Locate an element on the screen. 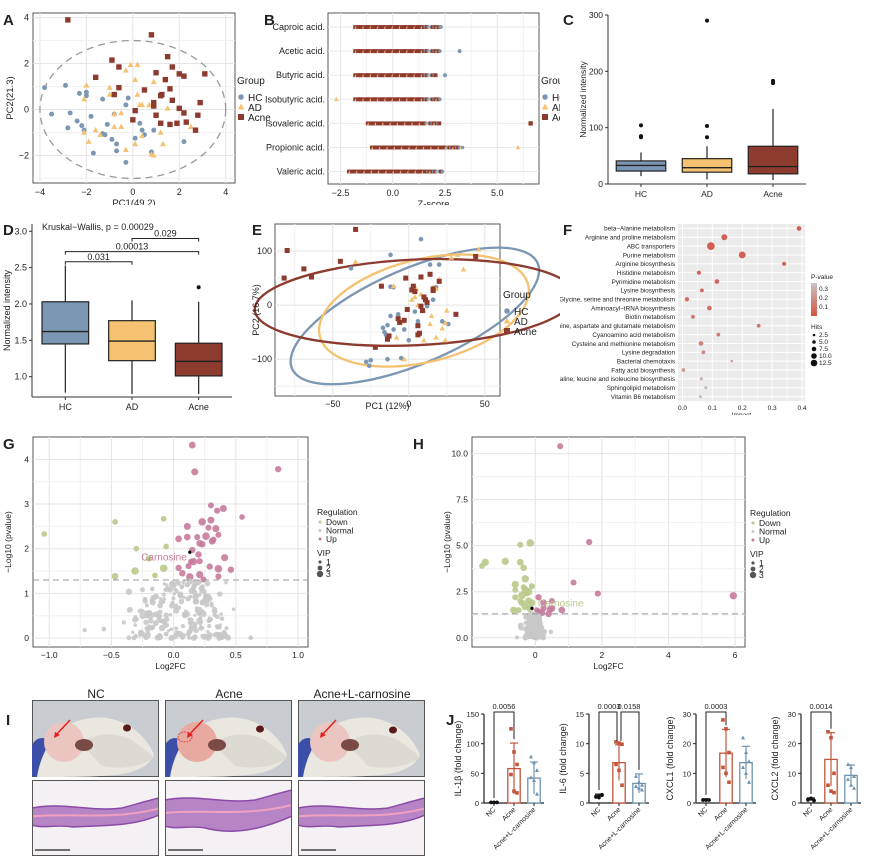  y-tick-label: 3.0 is located at coordinates (20, 231).